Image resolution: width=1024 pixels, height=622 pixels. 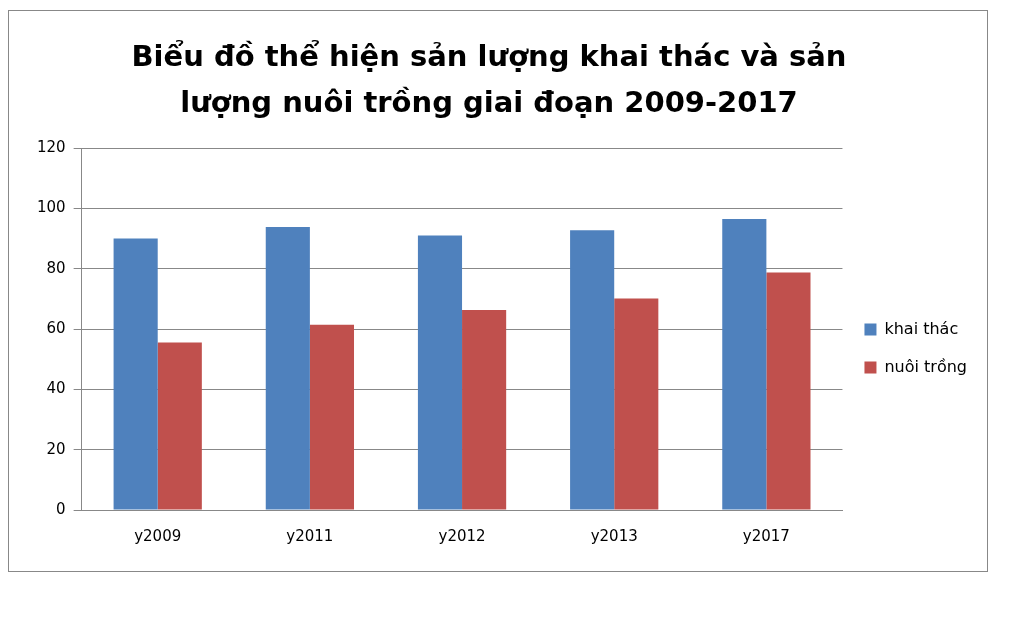 I want to click on chart-title: Biểu đồ thể hiện sản lượng khai thác và sản lượng nuôi trồng giai đoạn 2009-2017, so click(x=489, y=79).